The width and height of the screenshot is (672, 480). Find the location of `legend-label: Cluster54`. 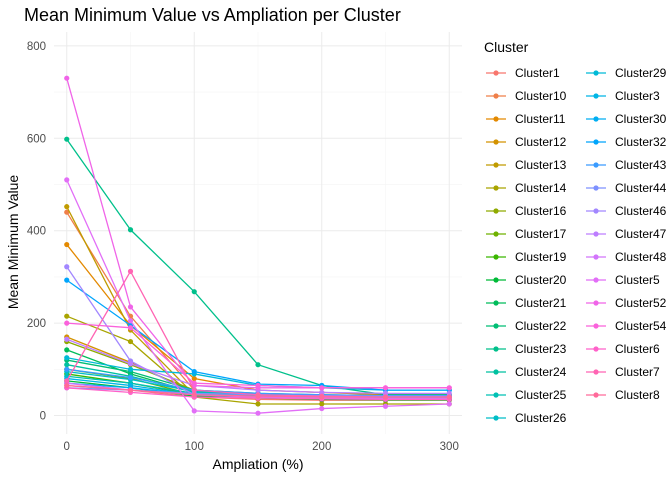

legend-label: Cluster54 is located at coordinates (641, 326).